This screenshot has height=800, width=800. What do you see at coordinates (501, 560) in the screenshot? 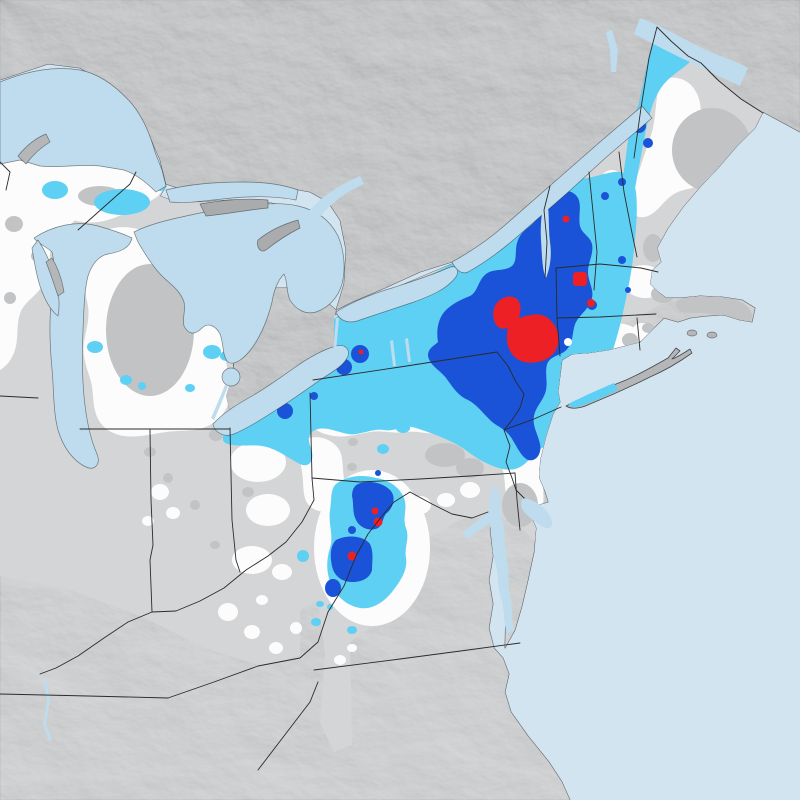
I see `chesapeake-bay` at bounding box center [501, 560].